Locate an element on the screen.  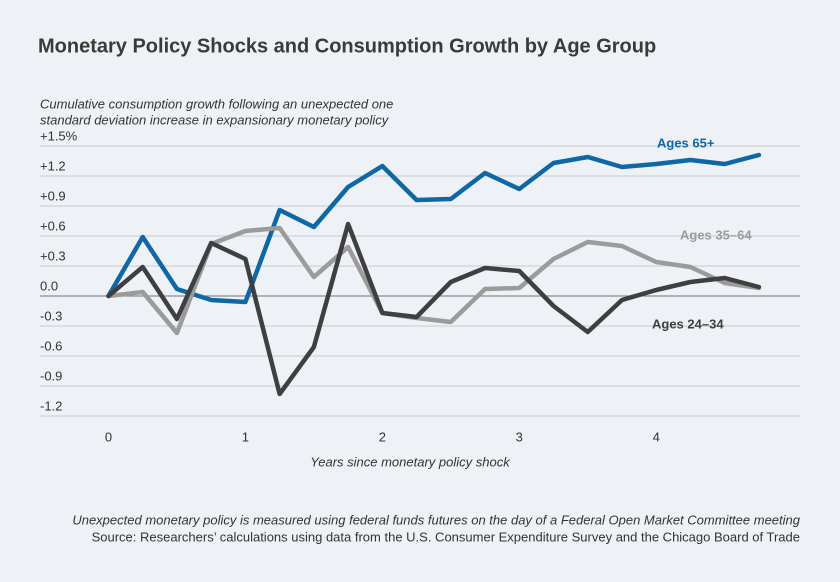
series-line is located at coordinates (434, 280).